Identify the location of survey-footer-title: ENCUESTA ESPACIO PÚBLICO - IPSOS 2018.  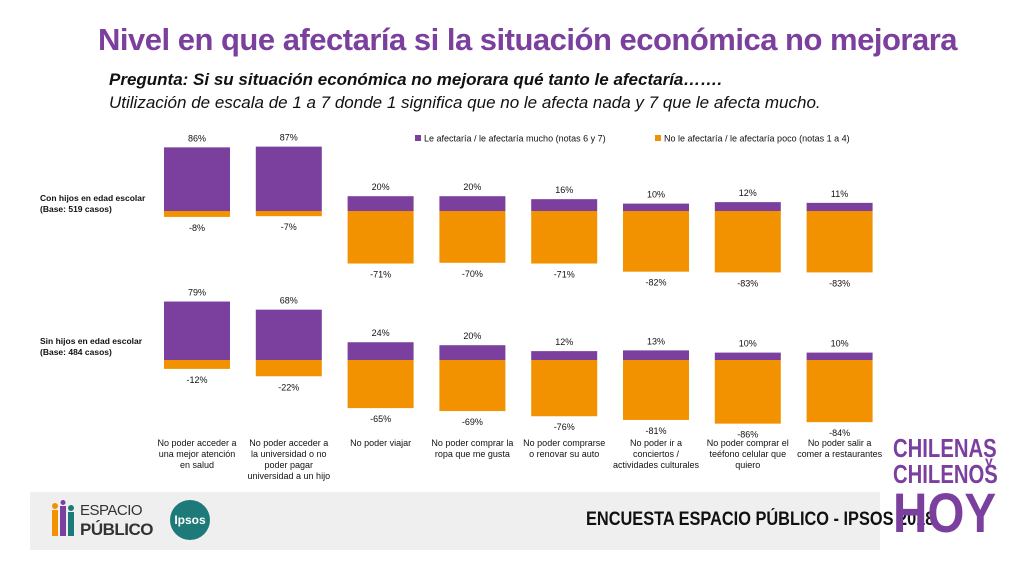
(760, 519).